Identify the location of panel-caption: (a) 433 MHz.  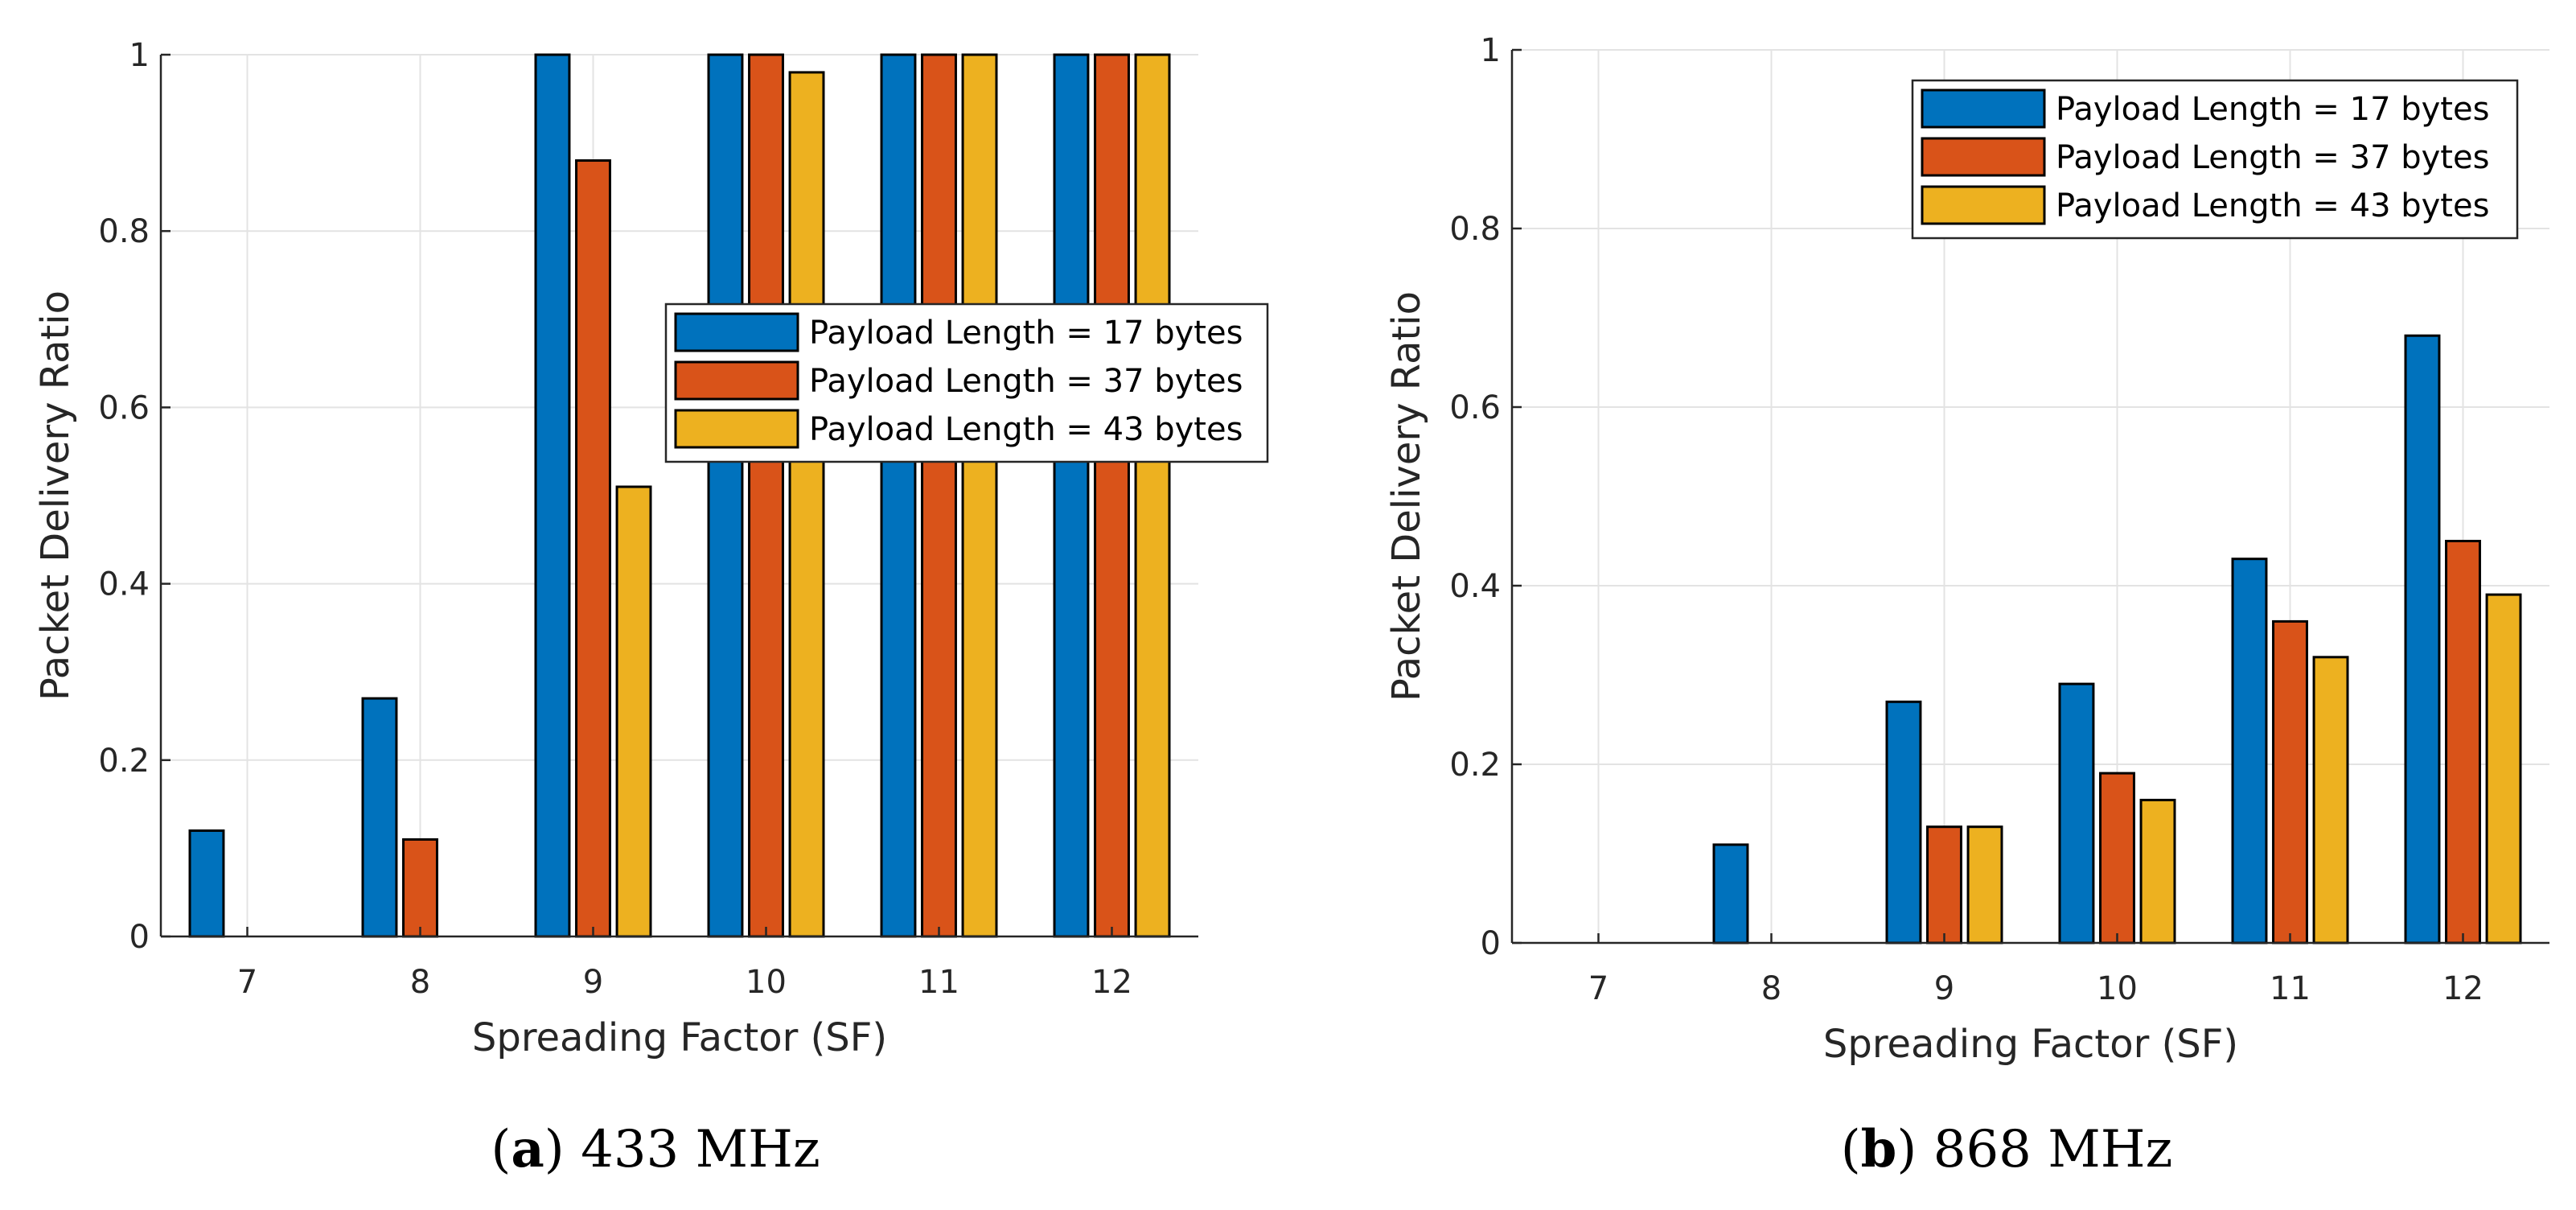
(655, 1149).